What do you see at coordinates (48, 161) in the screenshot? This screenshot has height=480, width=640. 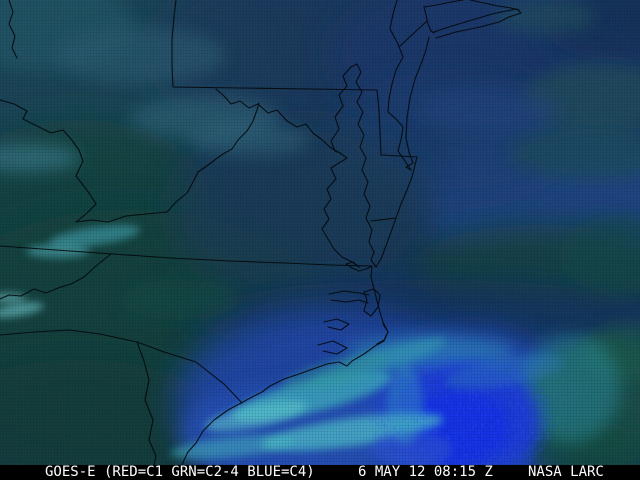 I see `border-ohio-river` at bounding box center [48, 161].